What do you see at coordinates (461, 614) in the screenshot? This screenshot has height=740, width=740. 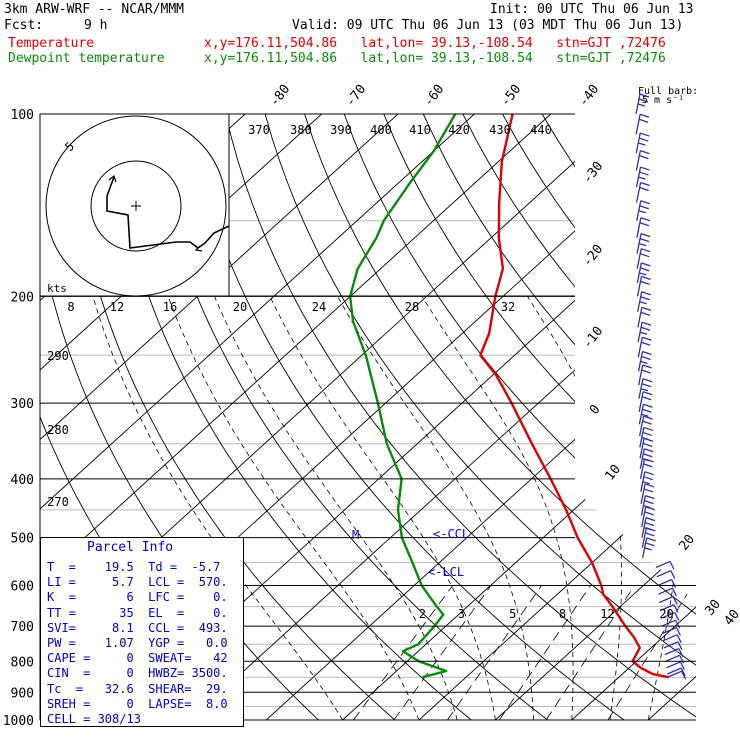 I see `mixing-ratio-label: 3` at bounding box center [461, 614].